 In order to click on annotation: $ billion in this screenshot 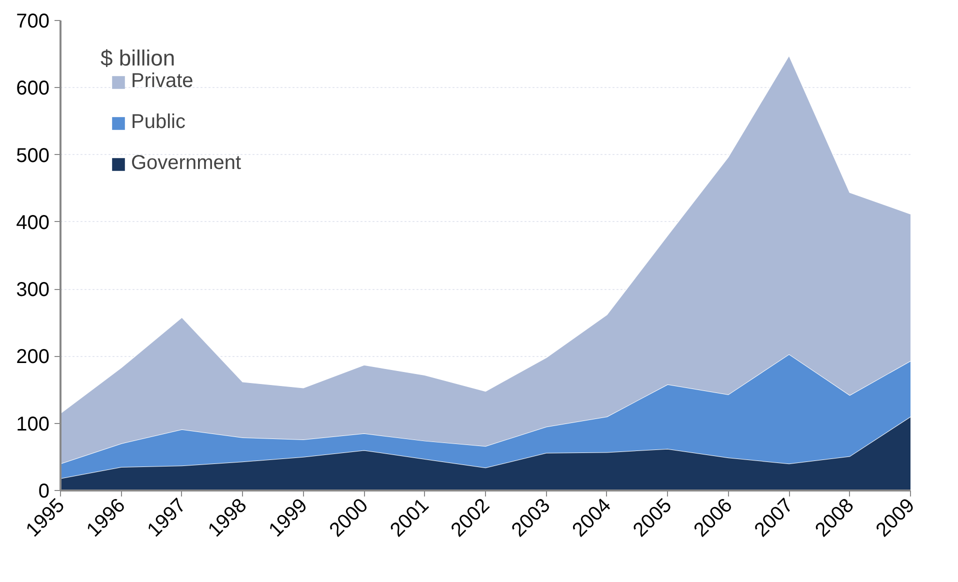, I will do `click(138, 58)`.